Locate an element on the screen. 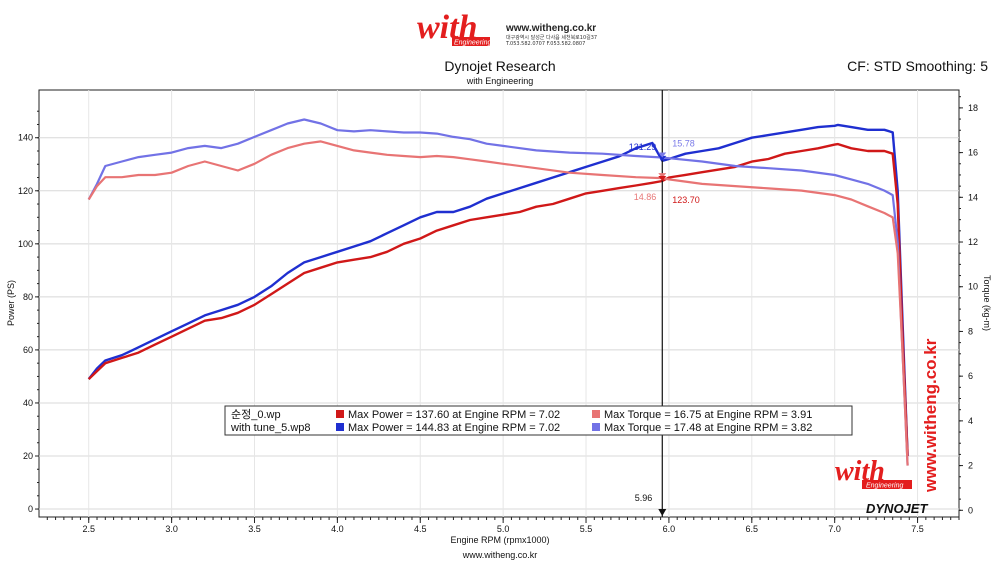 This screenshot has height=563, width=1000. y-tick-label-5: 100 is located at coordinates (25, 244).